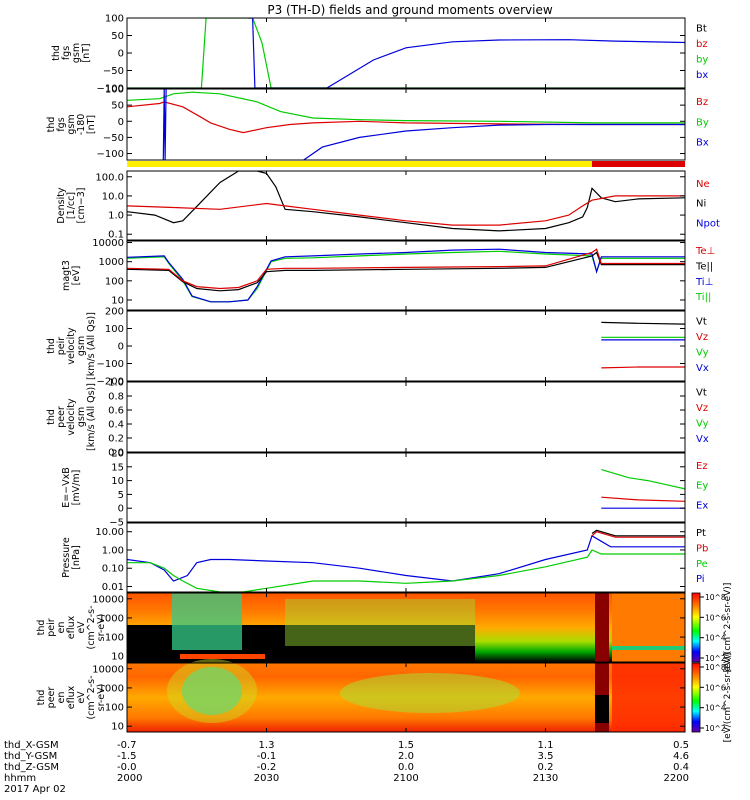 The image size is (750, 800). I want to click on x-tick-value: 0.5, so click(681, 745).